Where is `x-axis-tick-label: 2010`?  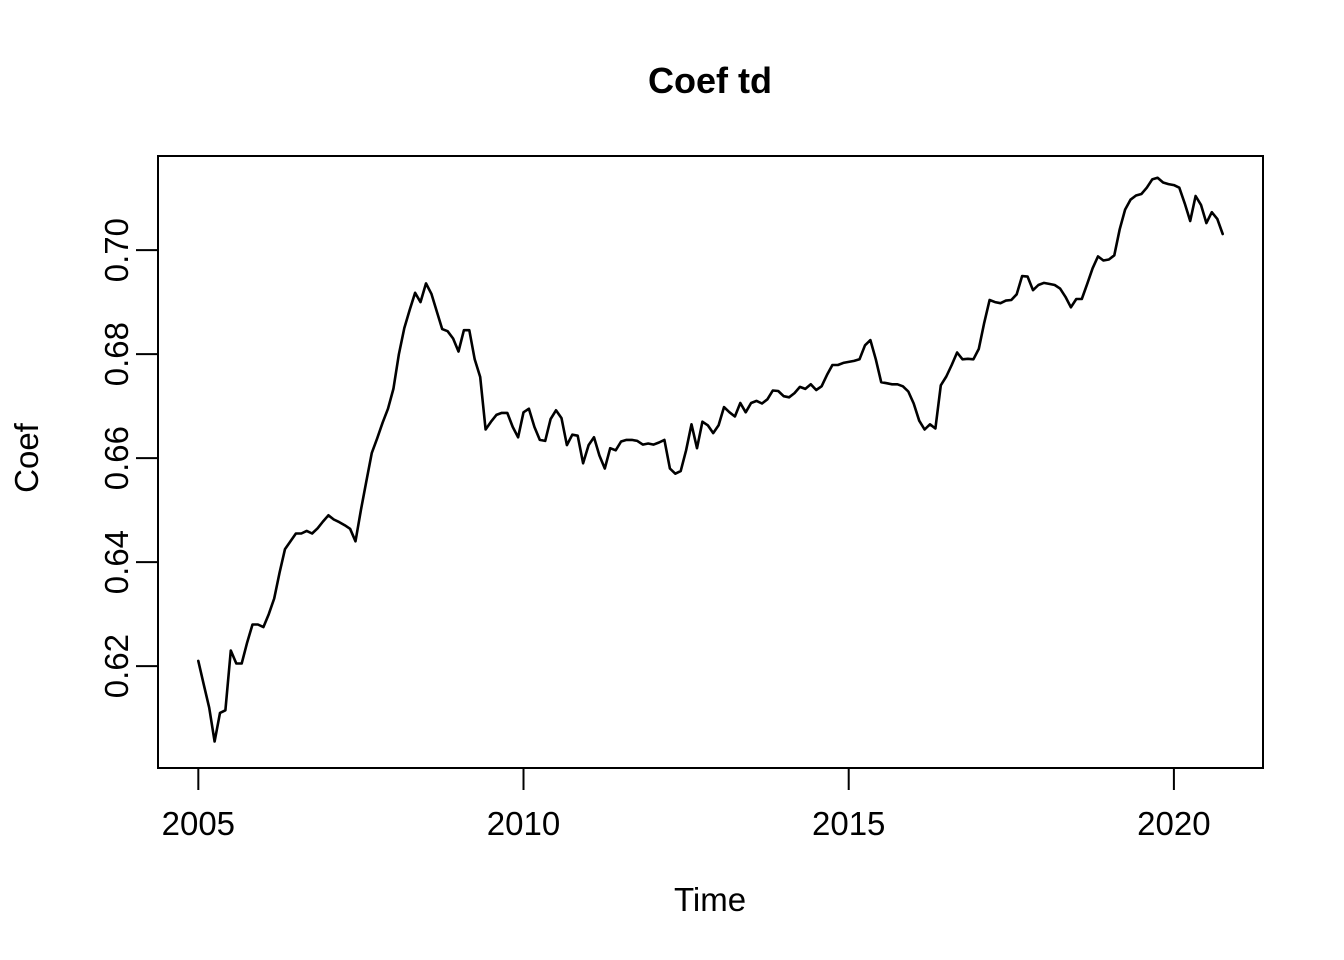
x-axis-tick-label: 2010 is located at coordinates (523, 823).